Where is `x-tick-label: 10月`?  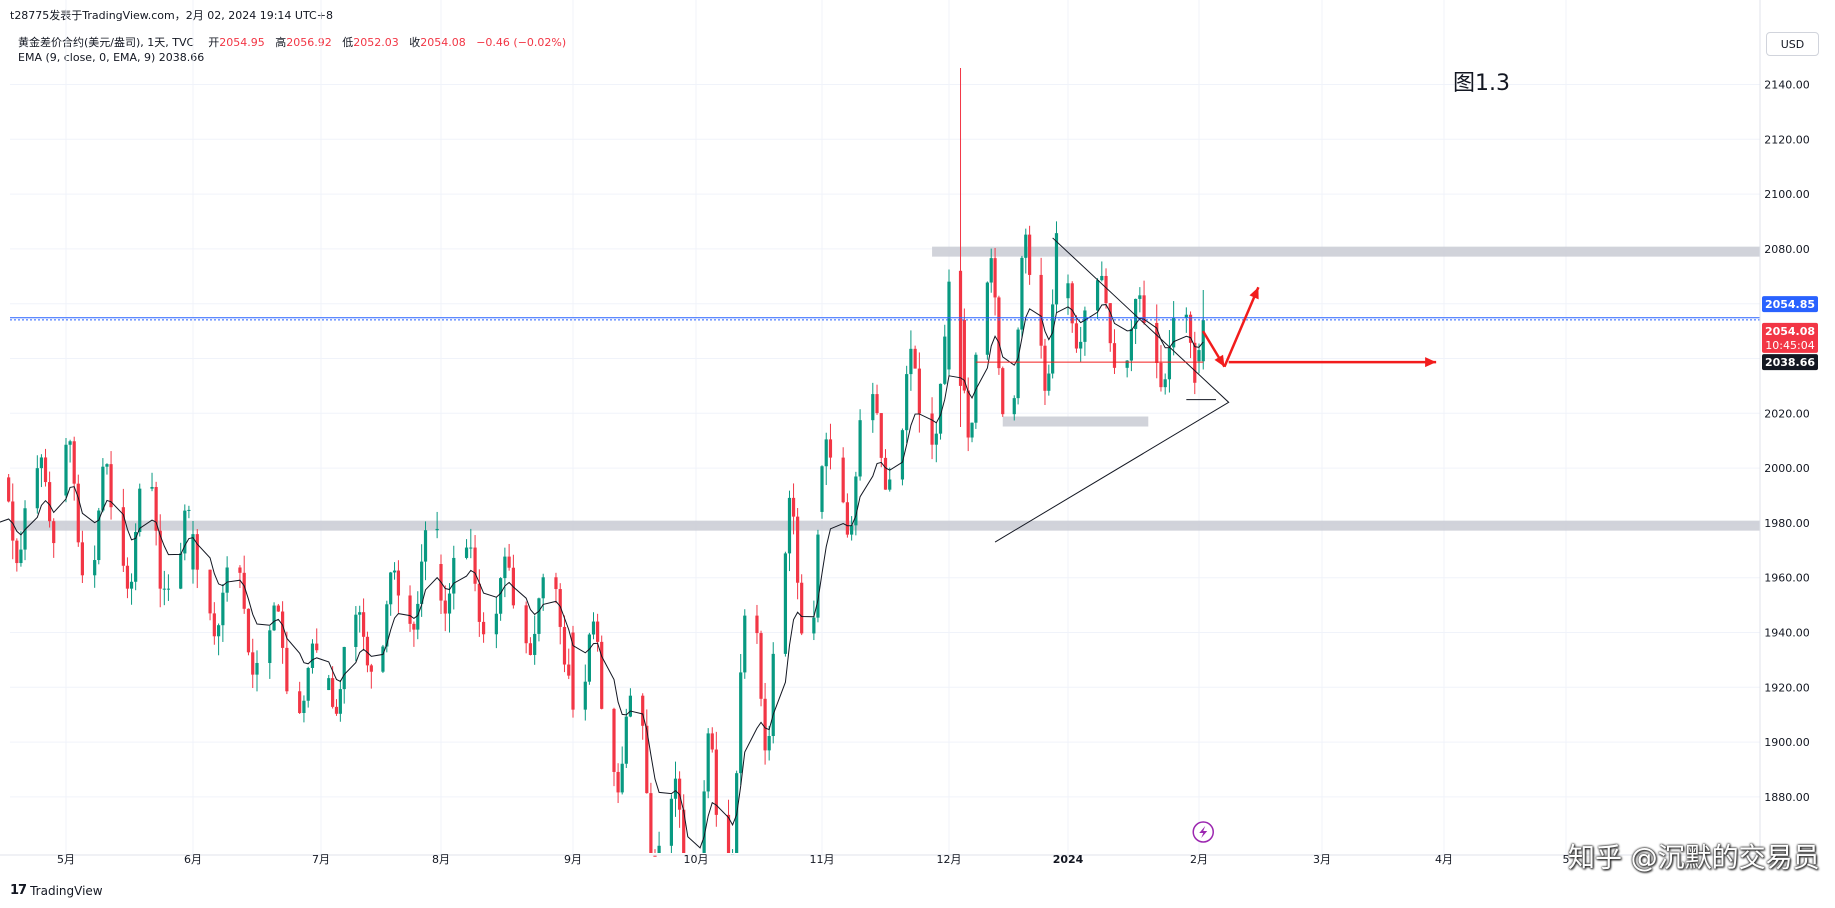
x-tick-label: 10月 is located at coordinates (696, 859).